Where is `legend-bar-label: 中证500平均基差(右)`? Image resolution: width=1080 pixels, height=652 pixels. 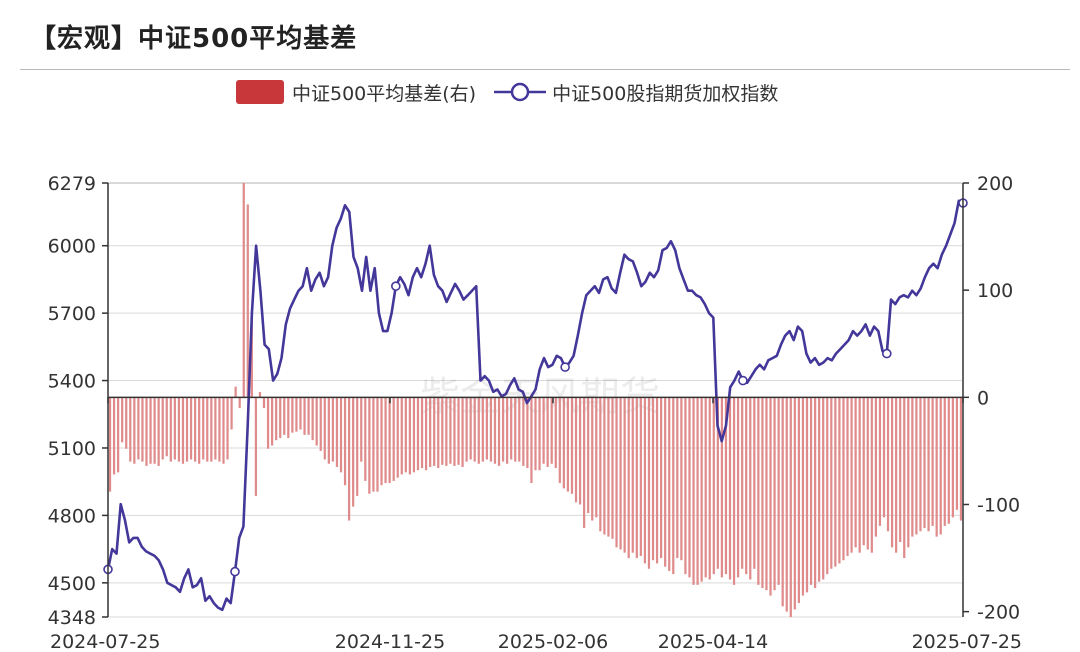
legend-bar-label: 中证500平均基差(右) is located at coordinates (384, 93).